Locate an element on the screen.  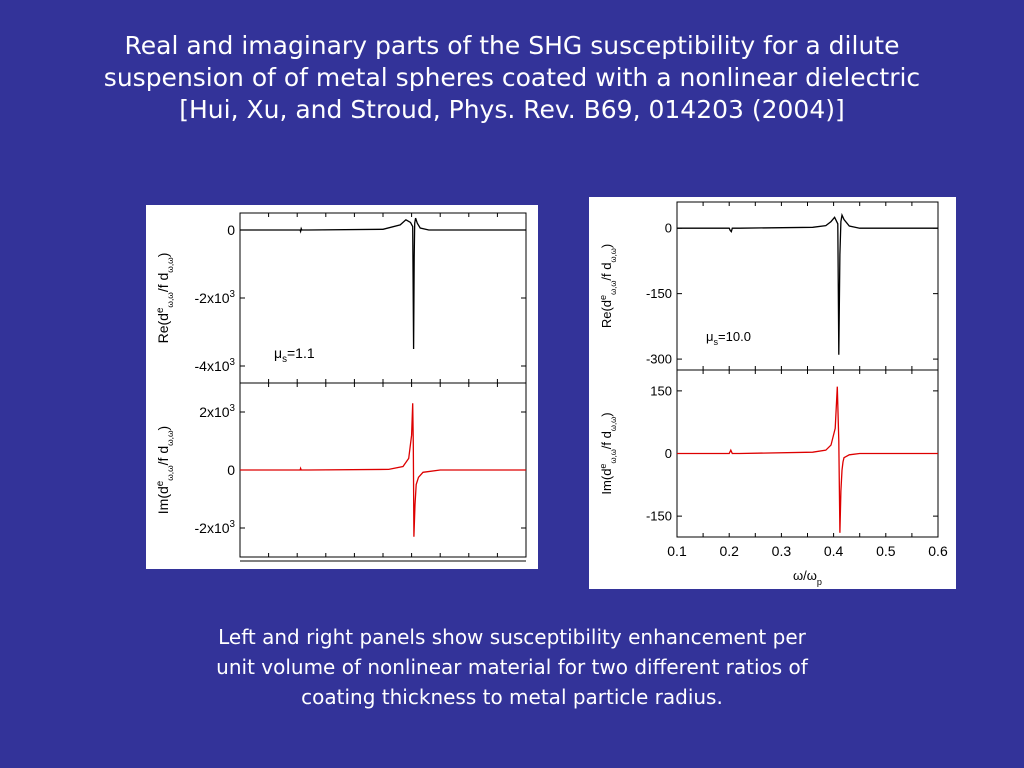
right-xlabel: ω/ωp is located at coordinates (807, 577).